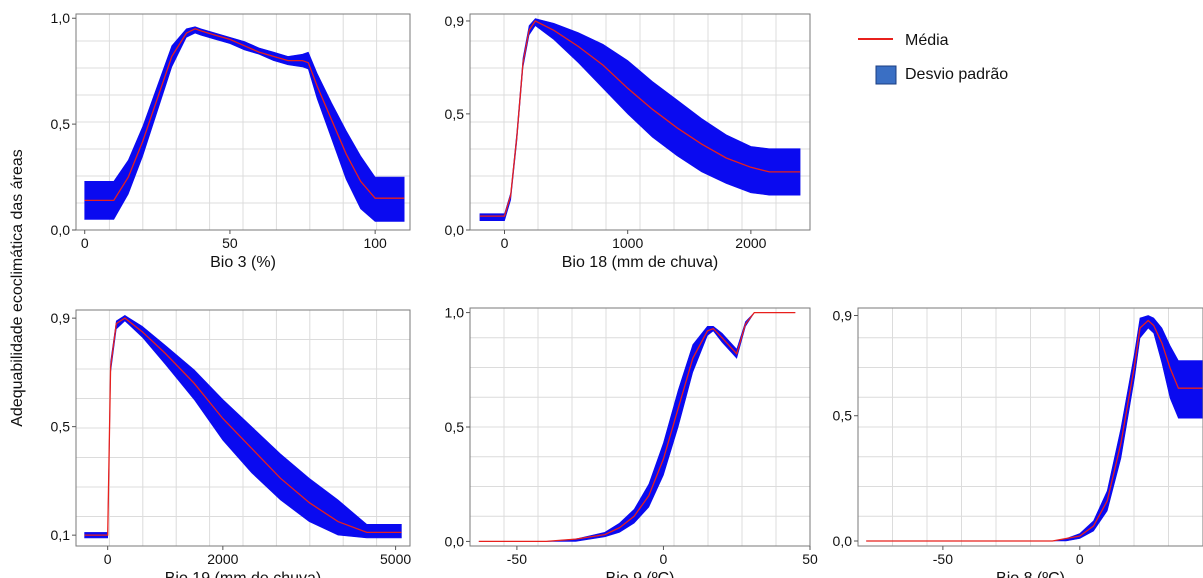 The height and width of the screenshot is (578, 1203). What do you see at coordinates (375, 243) in the screenshot?
I see `x-tick-label: 100` at bounding box center [375, 243].